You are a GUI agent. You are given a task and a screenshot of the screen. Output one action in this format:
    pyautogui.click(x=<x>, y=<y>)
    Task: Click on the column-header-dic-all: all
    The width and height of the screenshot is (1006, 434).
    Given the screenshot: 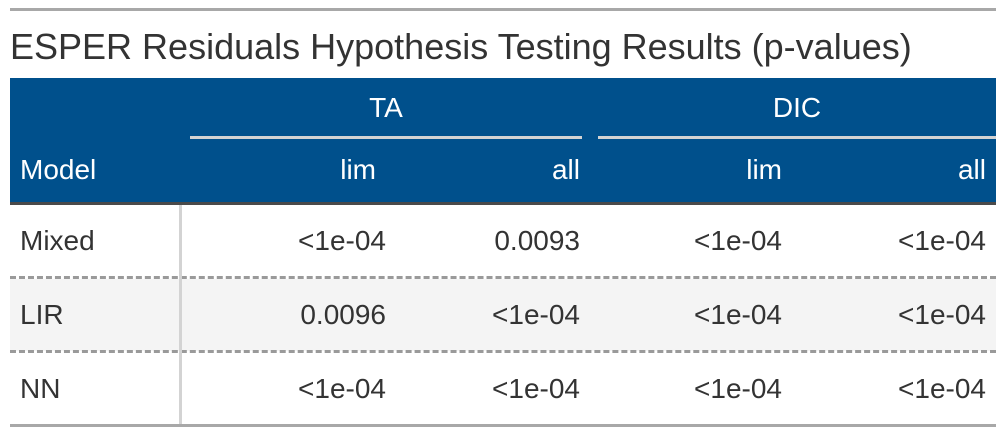 What is the action you would take?
    pyautogui.click(x=971, y=169)
    